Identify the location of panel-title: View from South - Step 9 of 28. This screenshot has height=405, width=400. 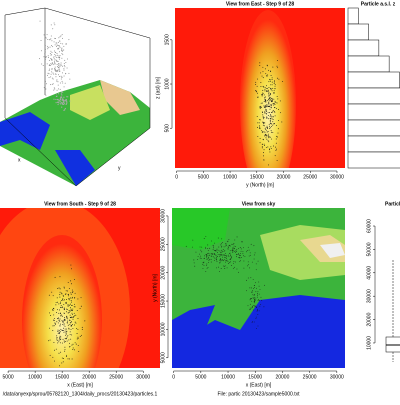
(80, 204).